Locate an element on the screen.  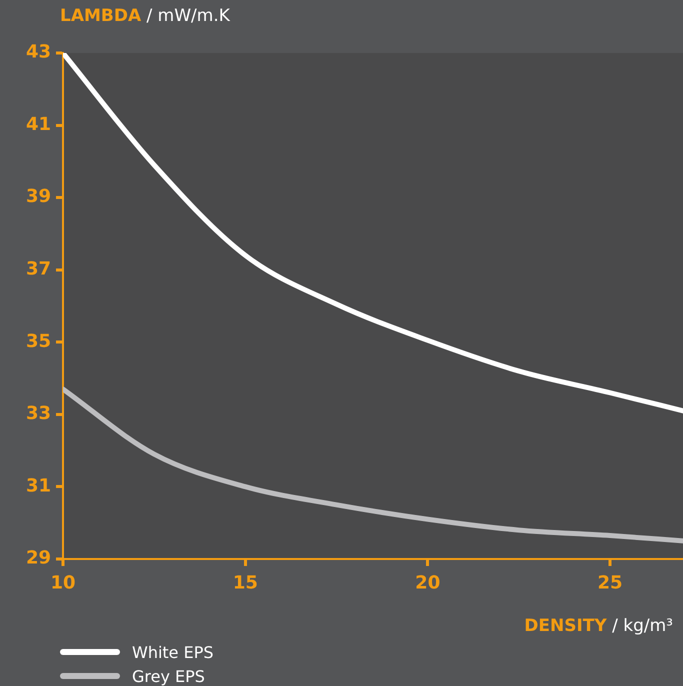
legend-label: Grey EPS is located at coordinates (168, 676).